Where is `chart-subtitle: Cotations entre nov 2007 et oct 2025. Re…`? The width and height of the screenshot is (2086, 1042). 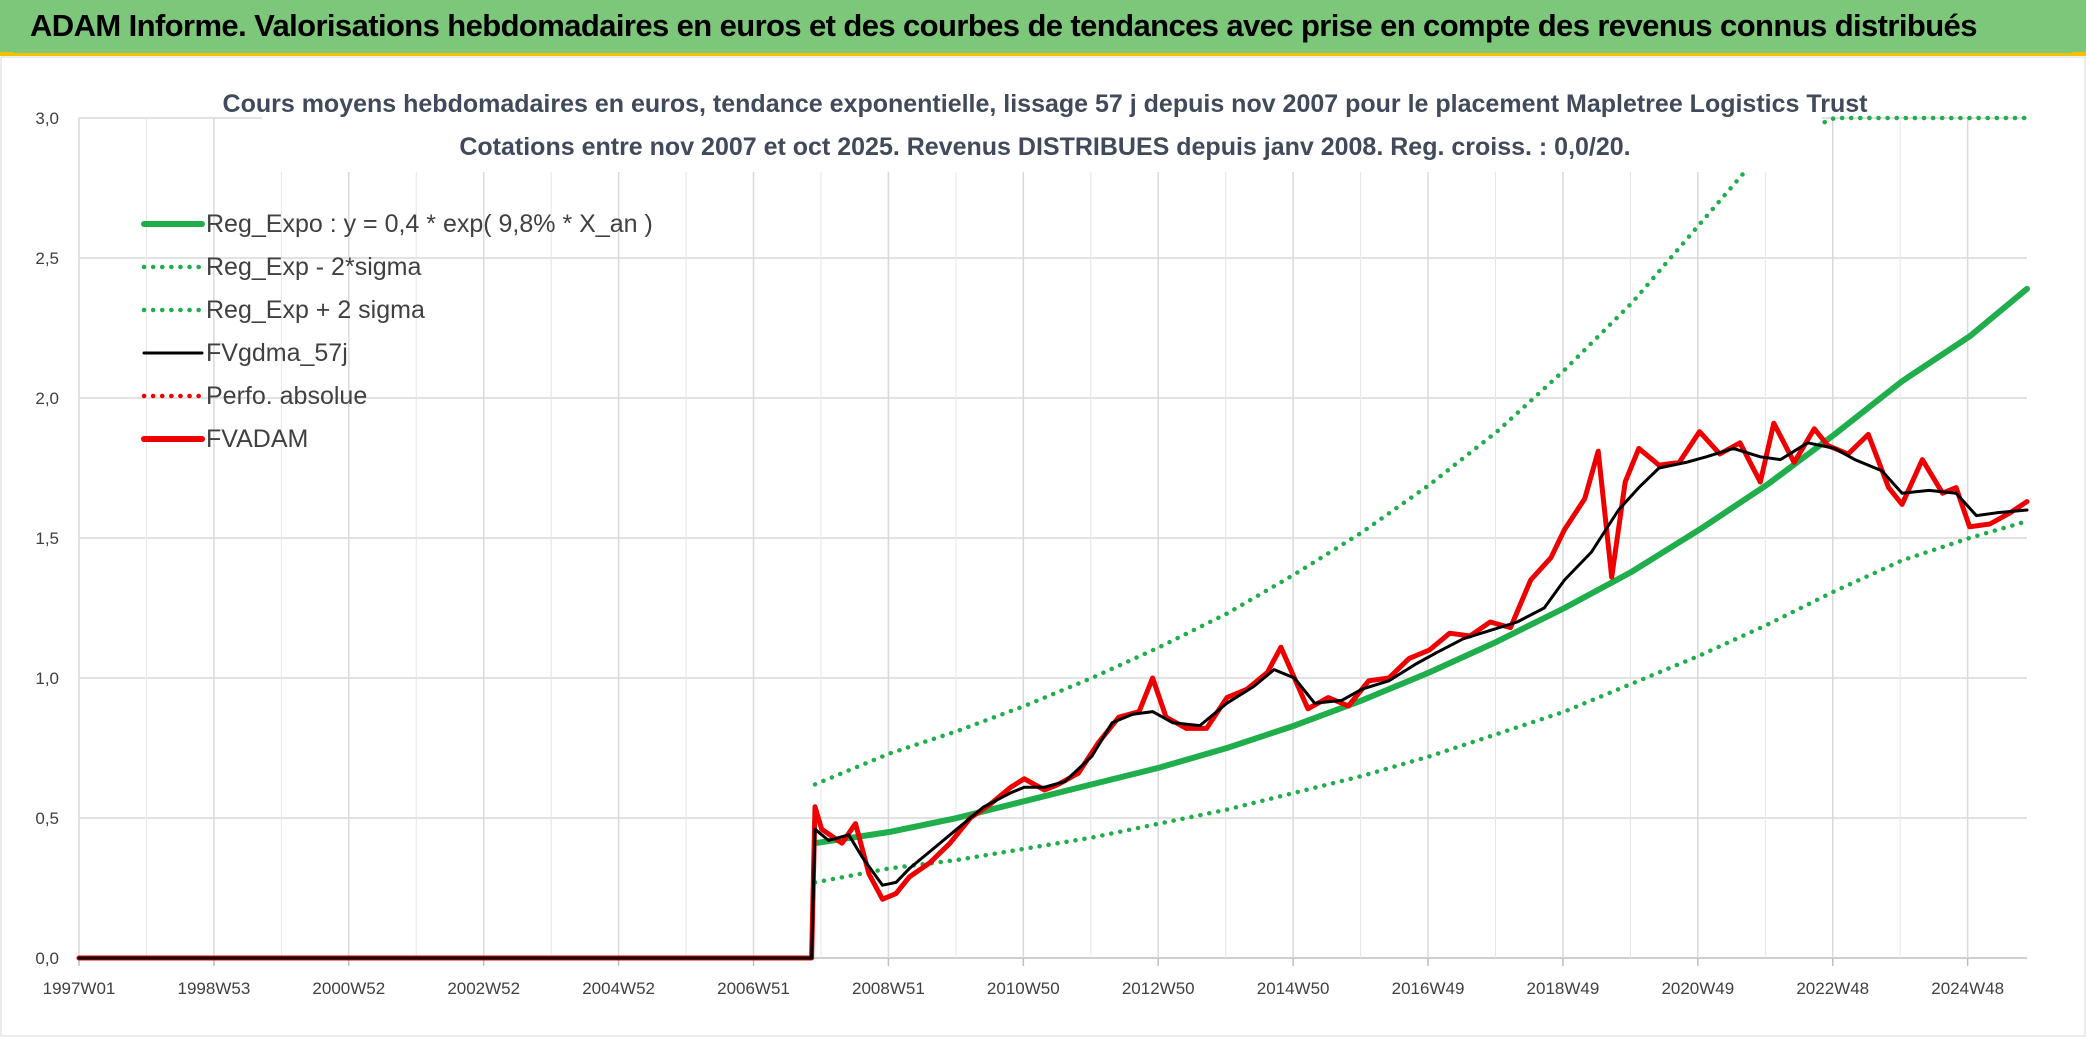
chart-subtitle: Cotations entre nov 2007 et oct 2025. Re… is located at coordinates (1044, 147).